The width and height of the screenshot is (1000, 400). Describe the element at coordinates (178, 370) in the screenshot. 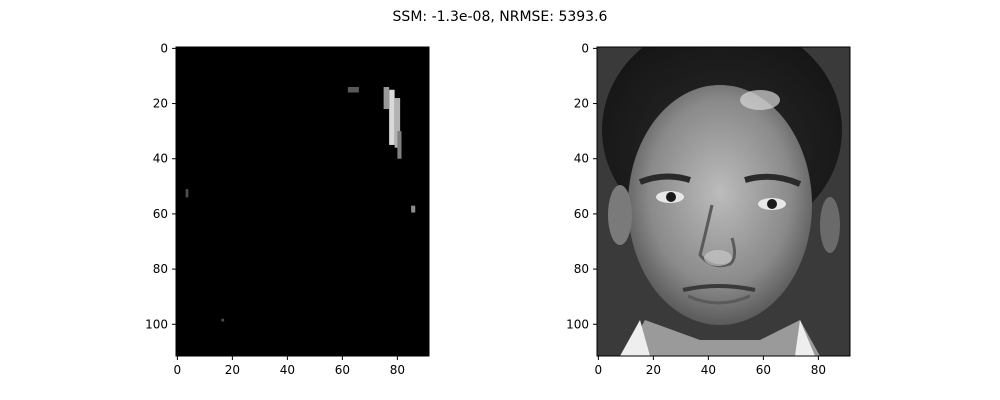

I see `left-x-tick-label: 0` at that location.